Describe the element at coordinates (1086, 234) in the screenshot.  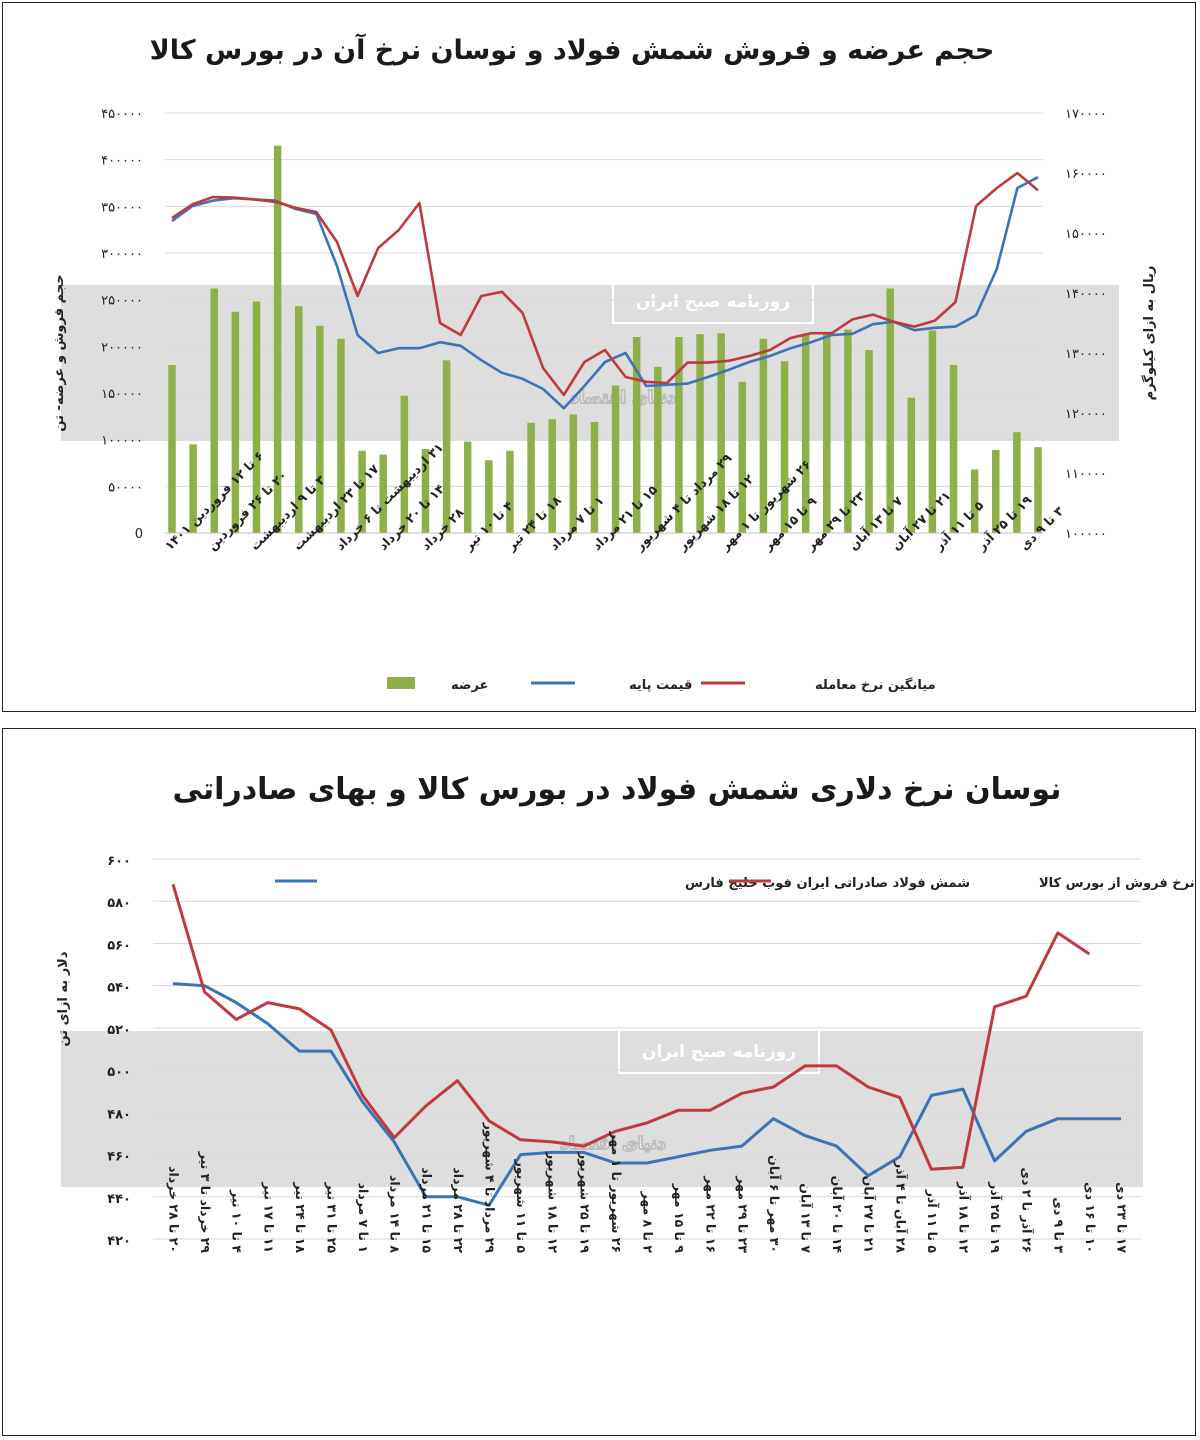
I see `y-right-tick-label: ۱۵۰۰۰۰` at that location.